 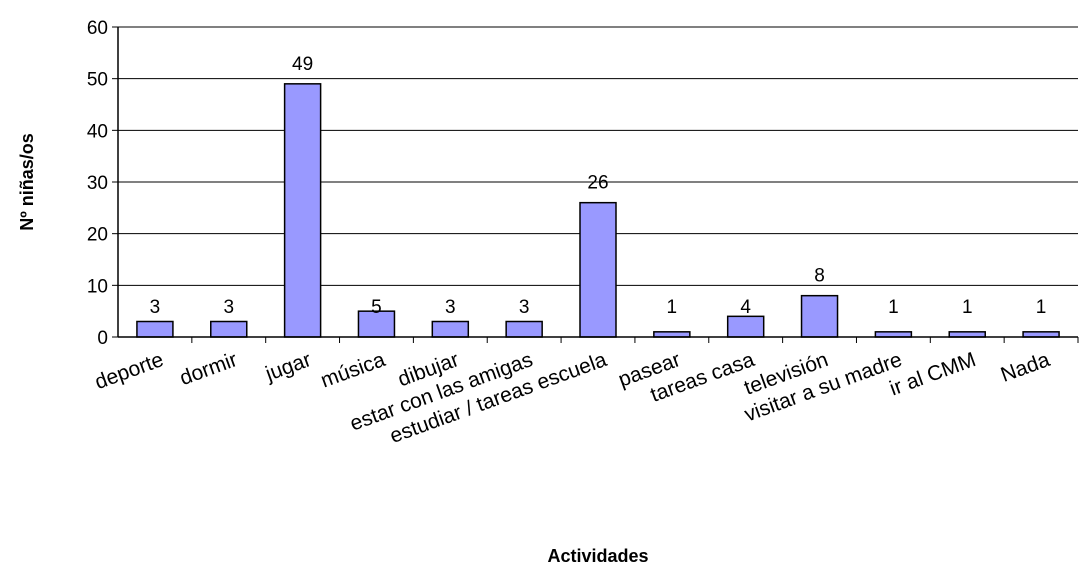 I want to click on data-label: 26, so click(x=597, y=183).